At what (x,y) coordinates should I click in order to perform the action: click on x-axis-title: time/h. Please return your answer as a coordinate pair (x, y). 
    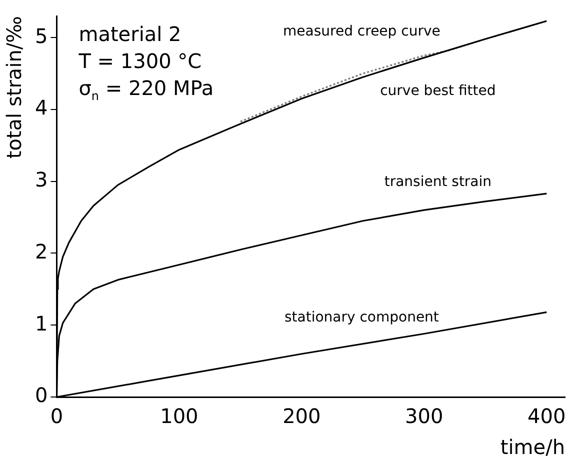
    Looking at the image, I should click on (532, 447).